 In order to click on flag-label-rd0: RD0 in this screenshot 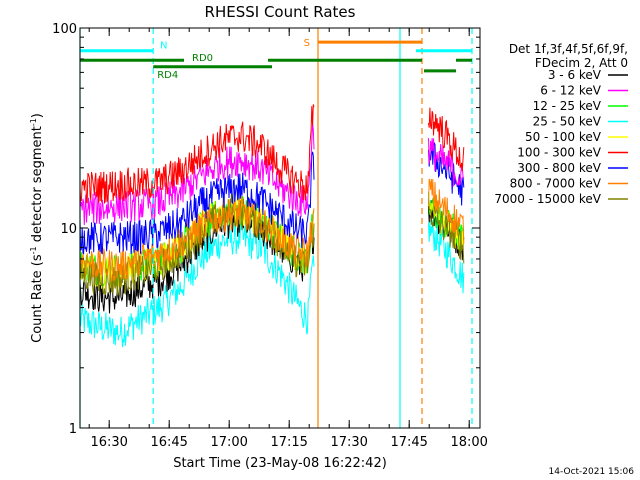, I will do `click(202, 58)`.